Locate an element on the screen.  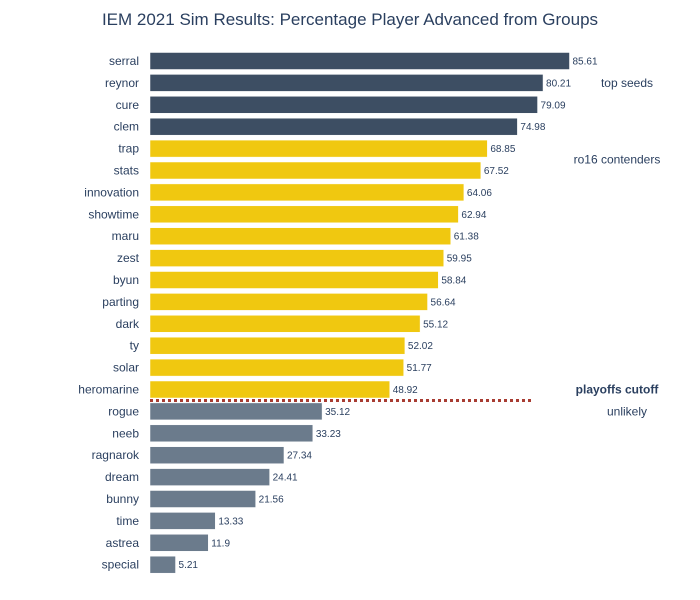
value-label-dream: 24.41 is located at coordinates (285, 478).